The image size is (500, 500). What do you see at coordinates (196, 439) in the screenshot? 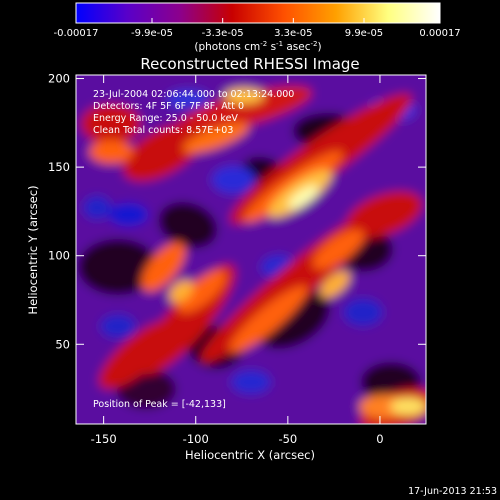
I see `x-tick-label: -100` at bounding box center [196, 439].